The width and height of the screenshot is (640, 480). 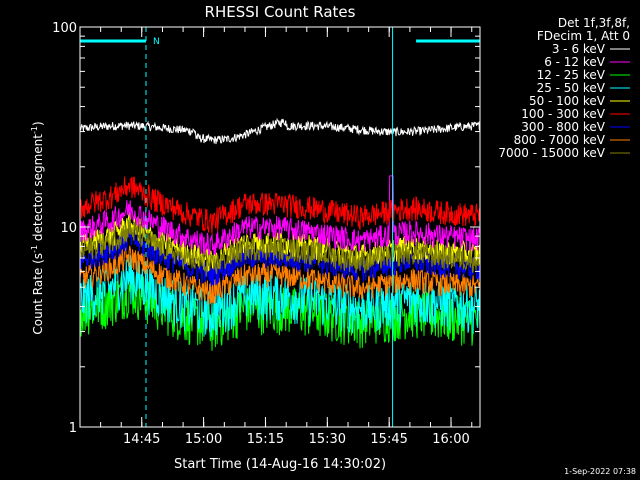 I want to click on y-axis-label-sup1: -1, so click(x=34, y=249).